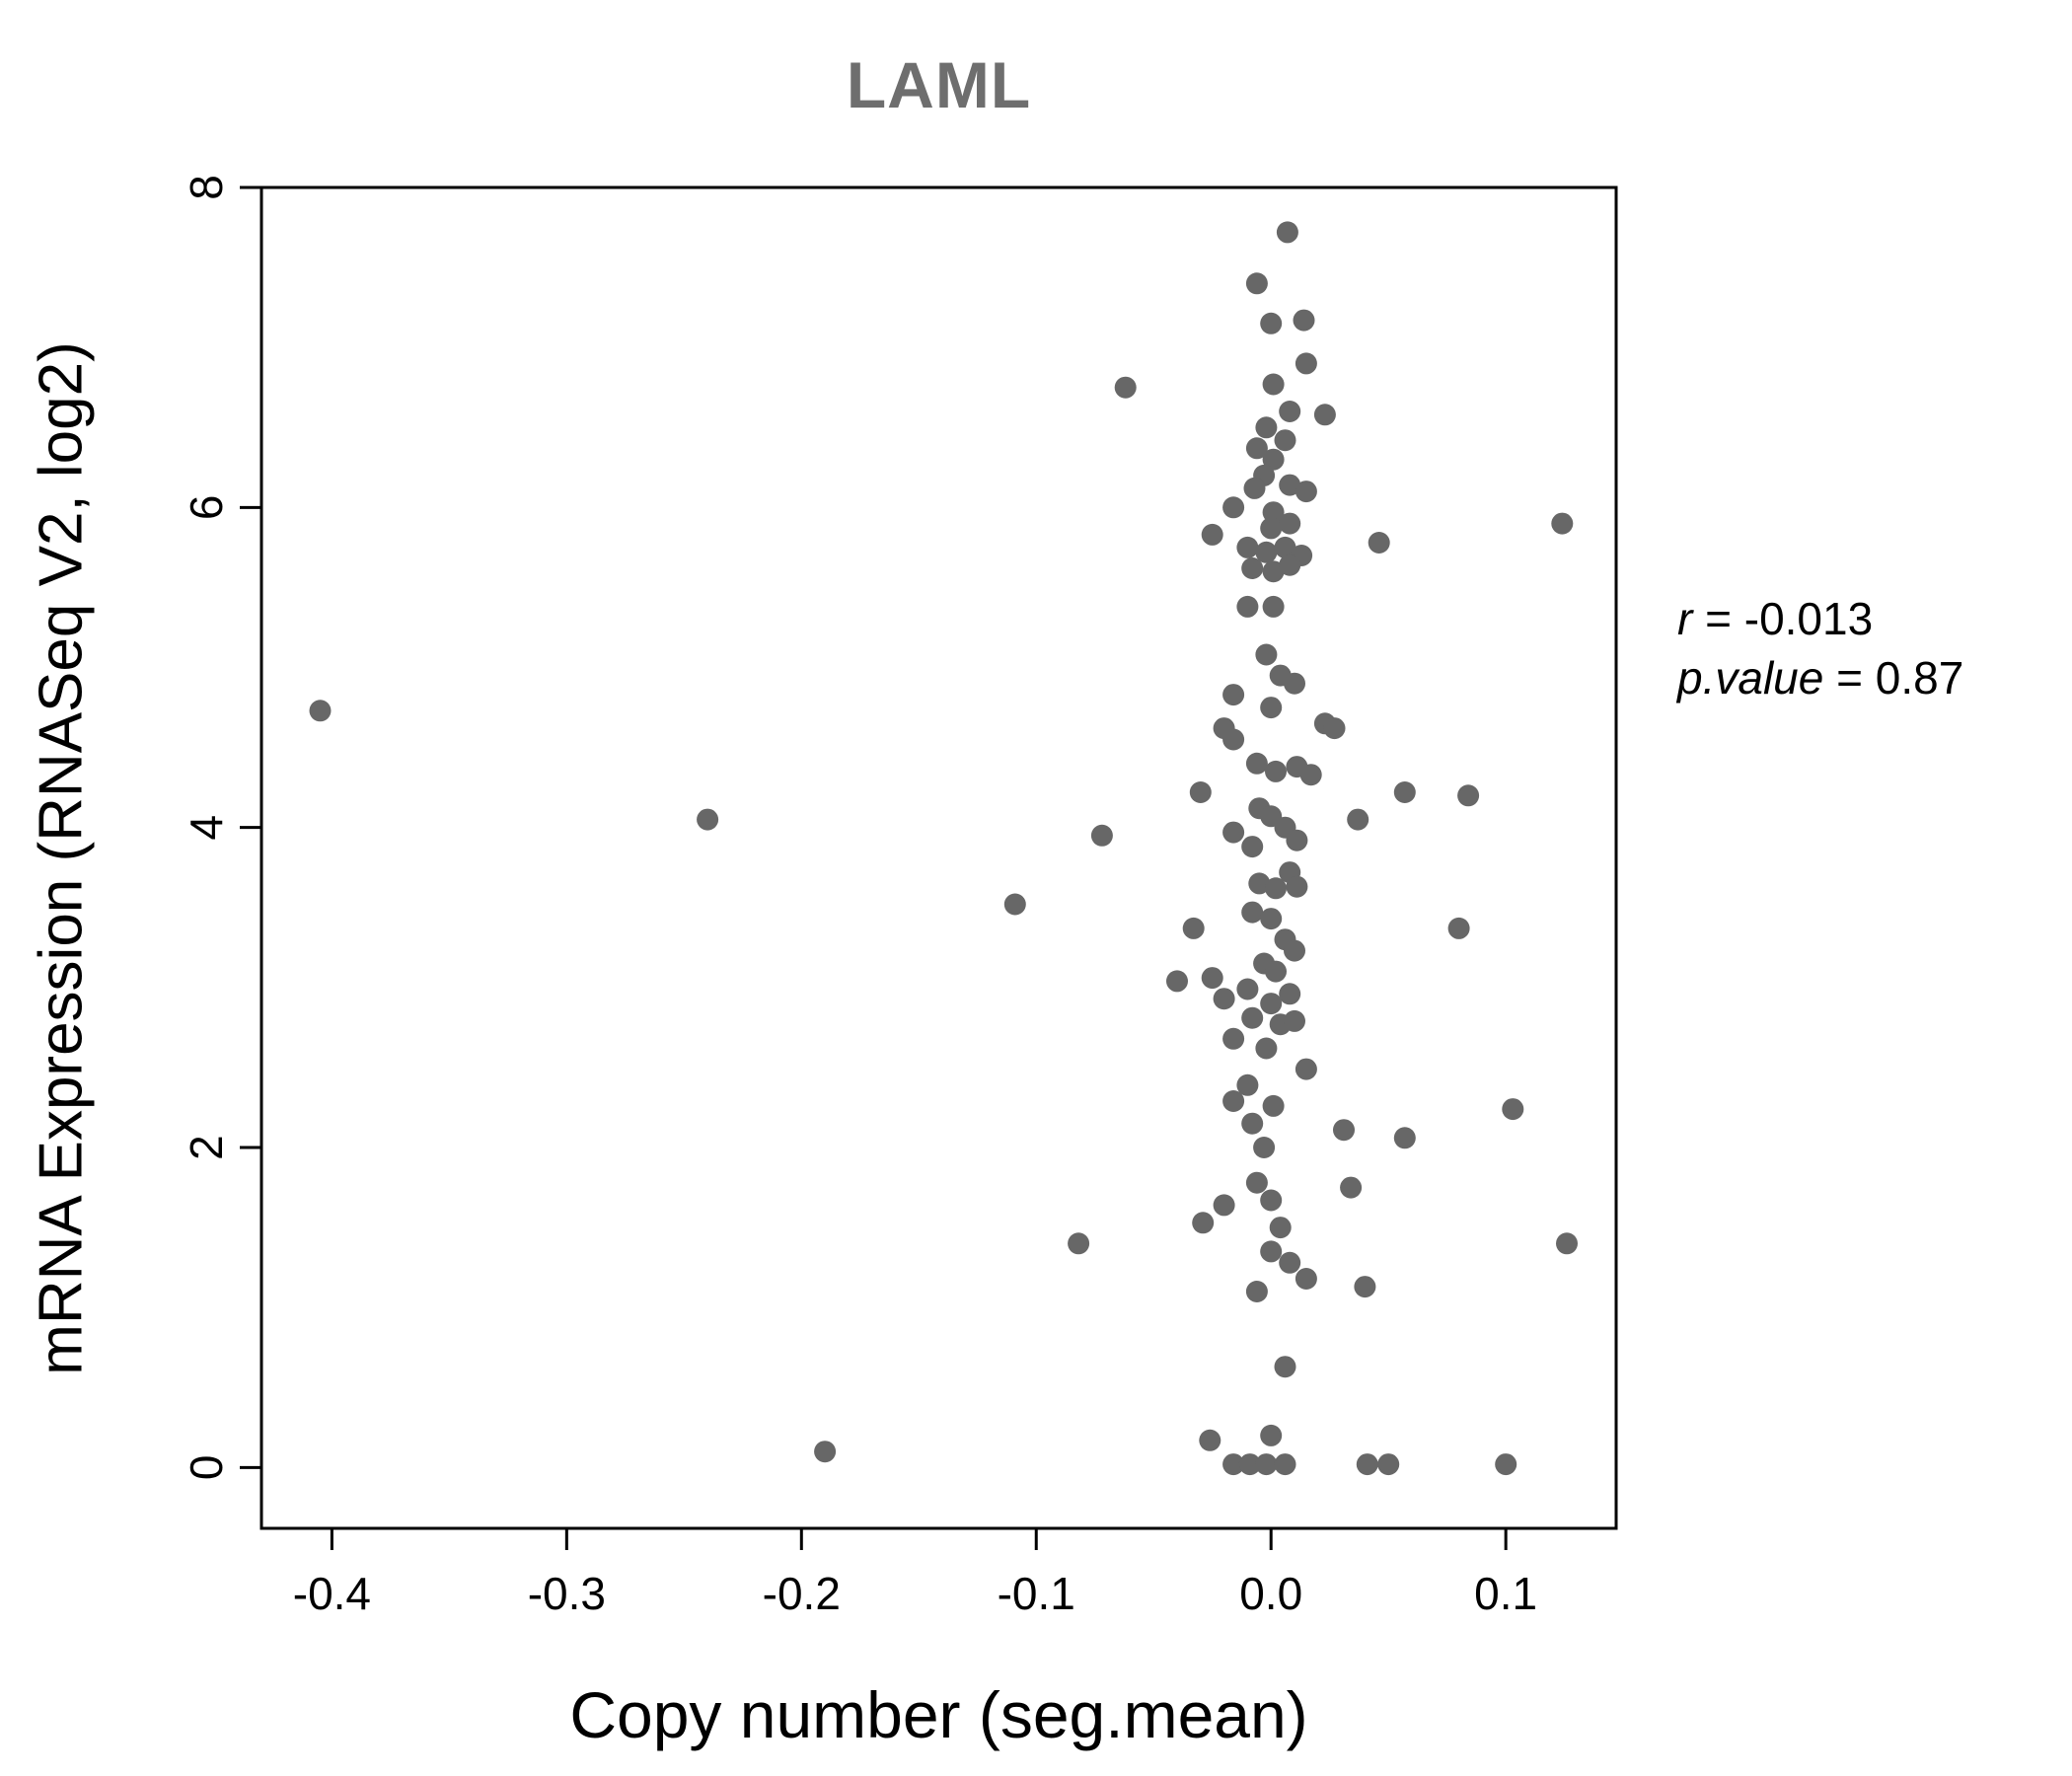  Describe the element at coordinates (939, 1714) in the screenshot. I see `x-axis-label: Copy number (seg.mean)` at that location.